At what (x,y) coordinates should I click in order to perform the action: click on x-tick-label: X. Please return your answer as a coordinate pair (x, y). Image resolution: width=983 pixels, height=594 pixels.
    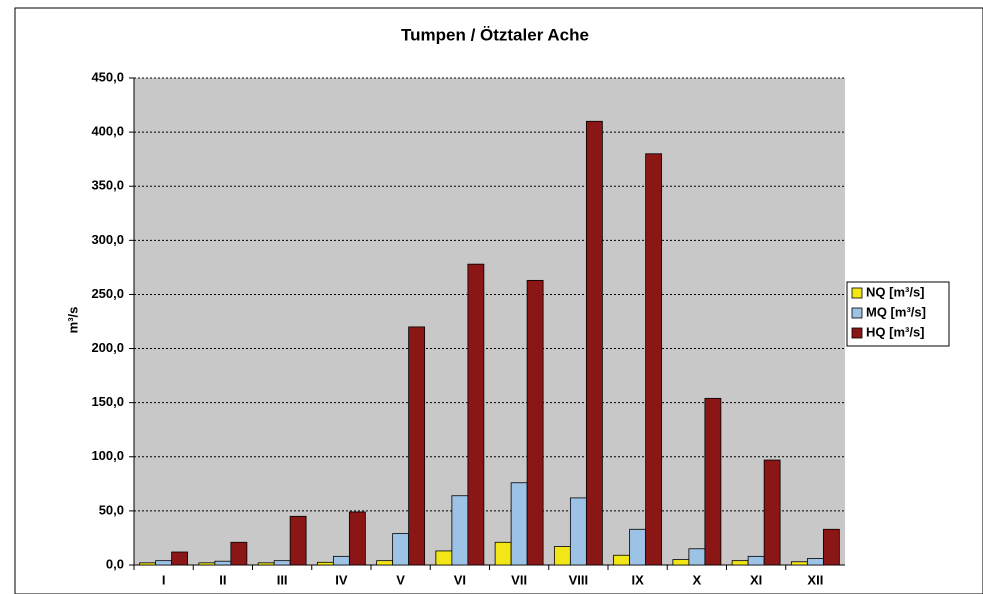
    Looking at the image, I should click on (697, 579).